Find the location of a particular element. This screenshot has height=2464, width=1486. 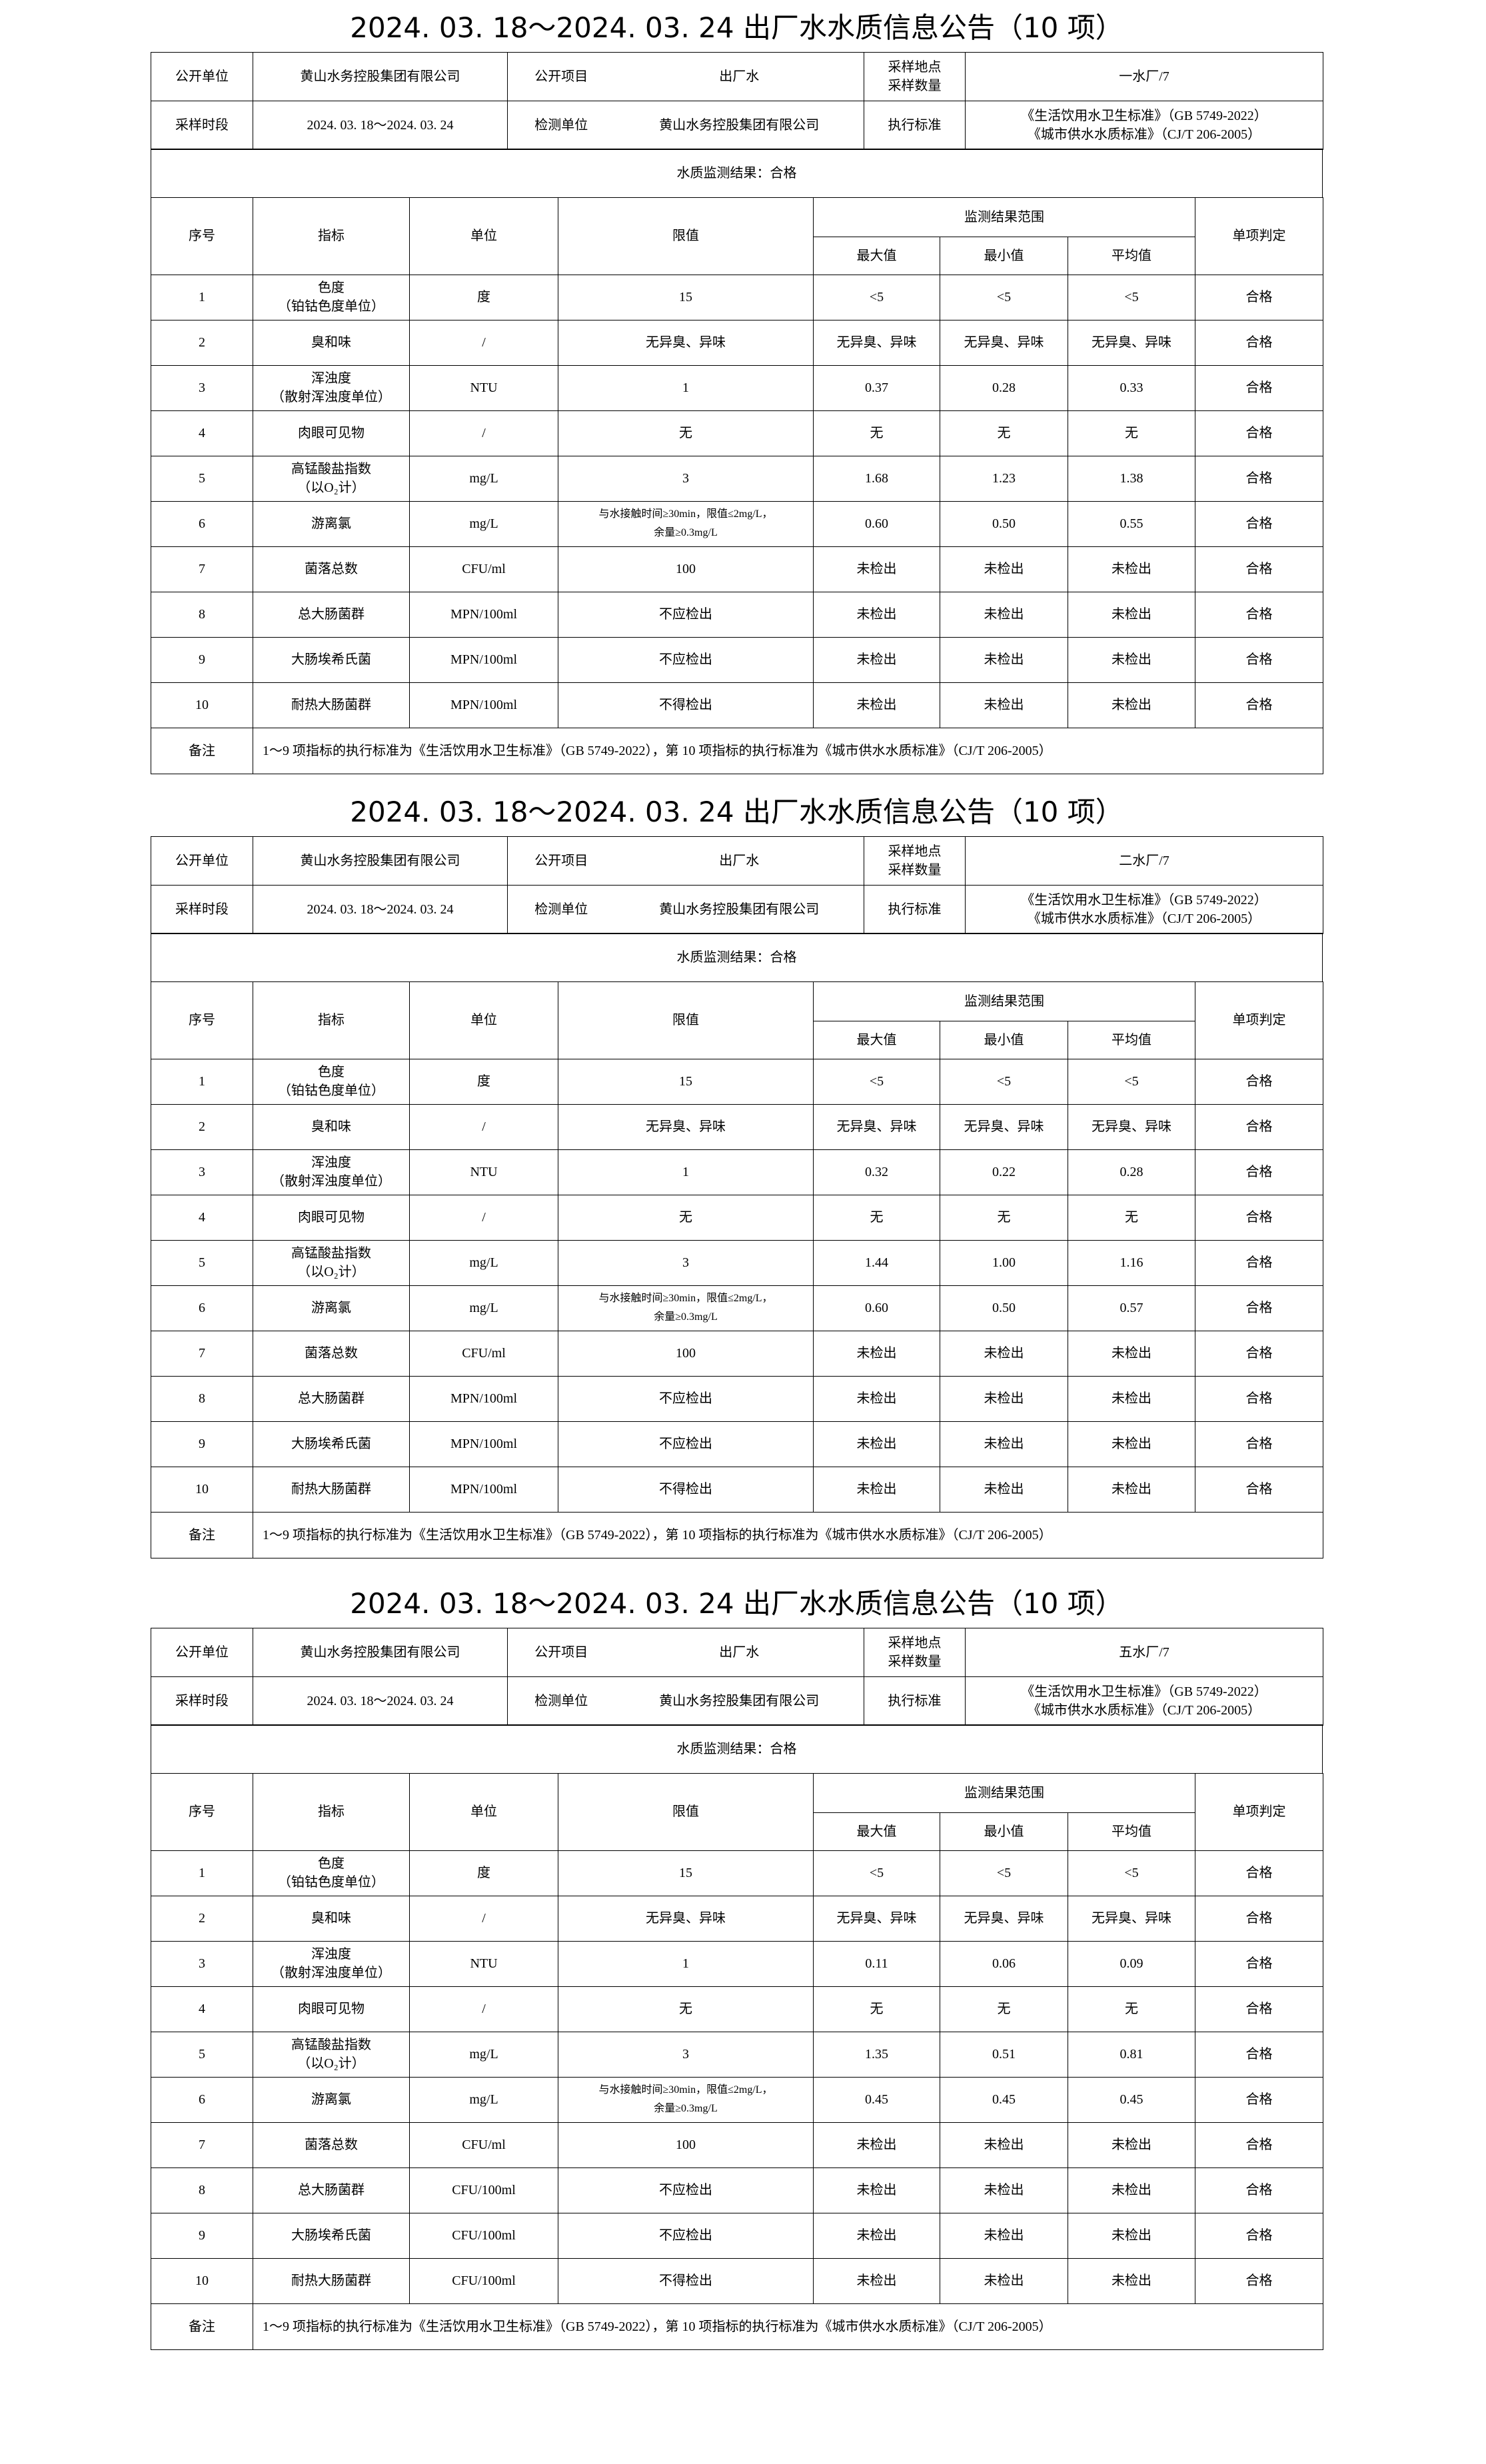

row-indicator: 耐热大肠菌群 is located at coordinates (331, 705).